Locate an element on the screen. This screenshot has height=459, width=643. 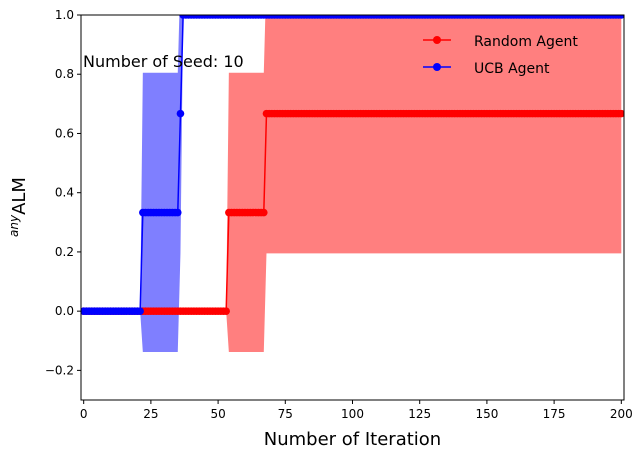
y-tick-label: −0.2 is located at coordinates (59, 370).